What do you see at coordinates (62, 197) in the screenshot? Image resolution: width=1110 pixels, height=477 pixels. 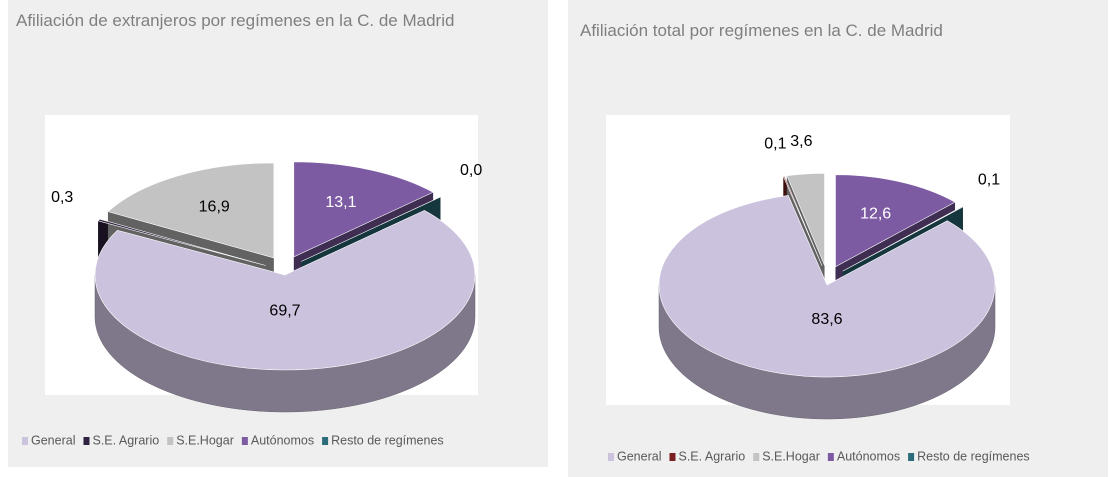 I see `data-label: 0,3` at bounding box center [62, 197].